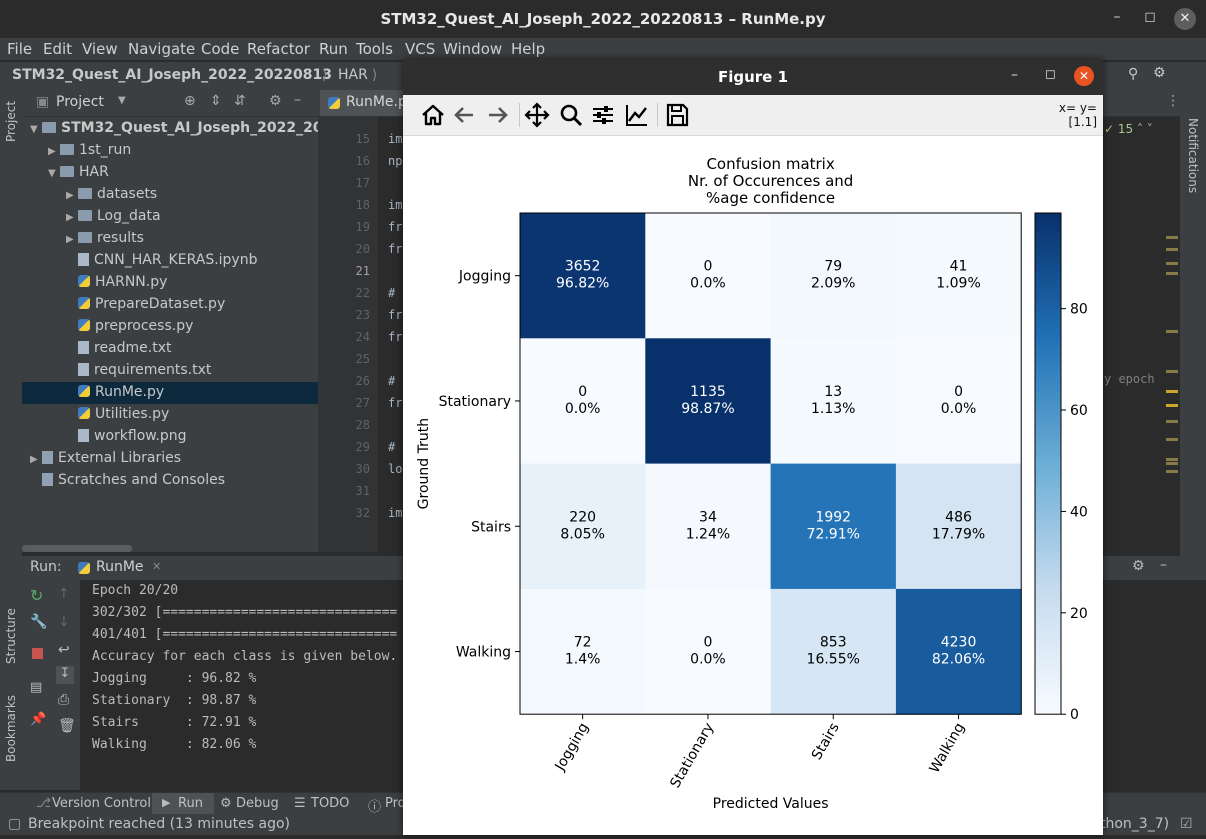 The height and width of the screenshot is (839, 1206). I want to click on pin-icon: 📌, so click(38, 719).